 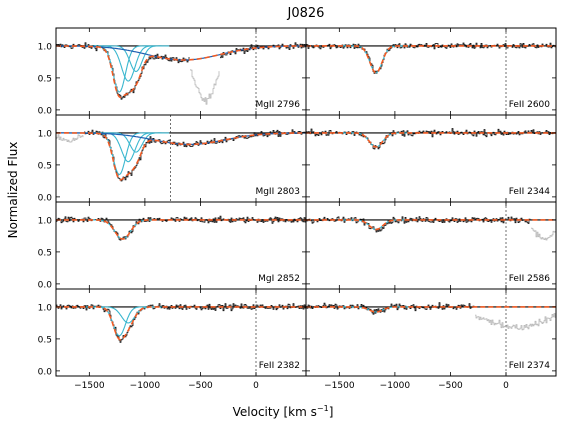 What do you see at coordinates (279, 366) in the screenshot?
I see `transition-label: FeII 2382` at bounding box center [279, 366].